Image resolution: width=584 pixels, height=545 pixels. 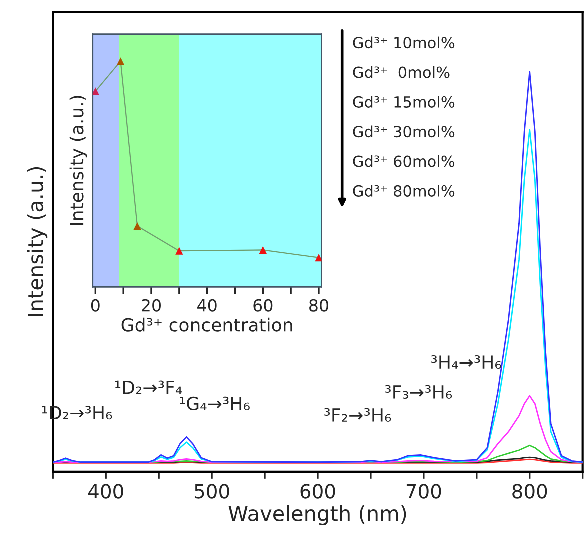 I want to click on x-tick-label: 20, so click(x=151, y=305).